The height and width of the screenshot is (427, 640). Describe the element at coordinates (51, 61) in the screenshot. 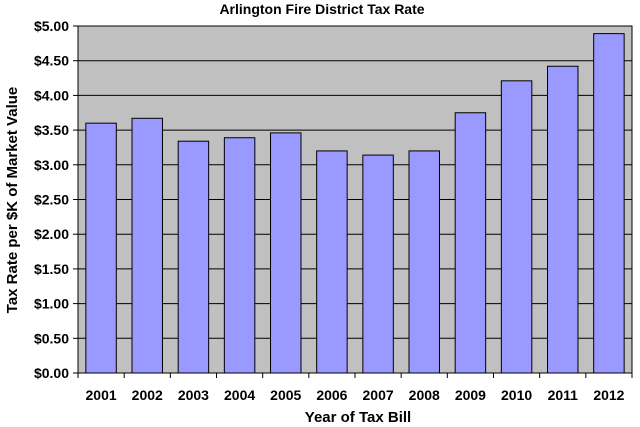

I see `y-tick-label: $4.50` at that location.